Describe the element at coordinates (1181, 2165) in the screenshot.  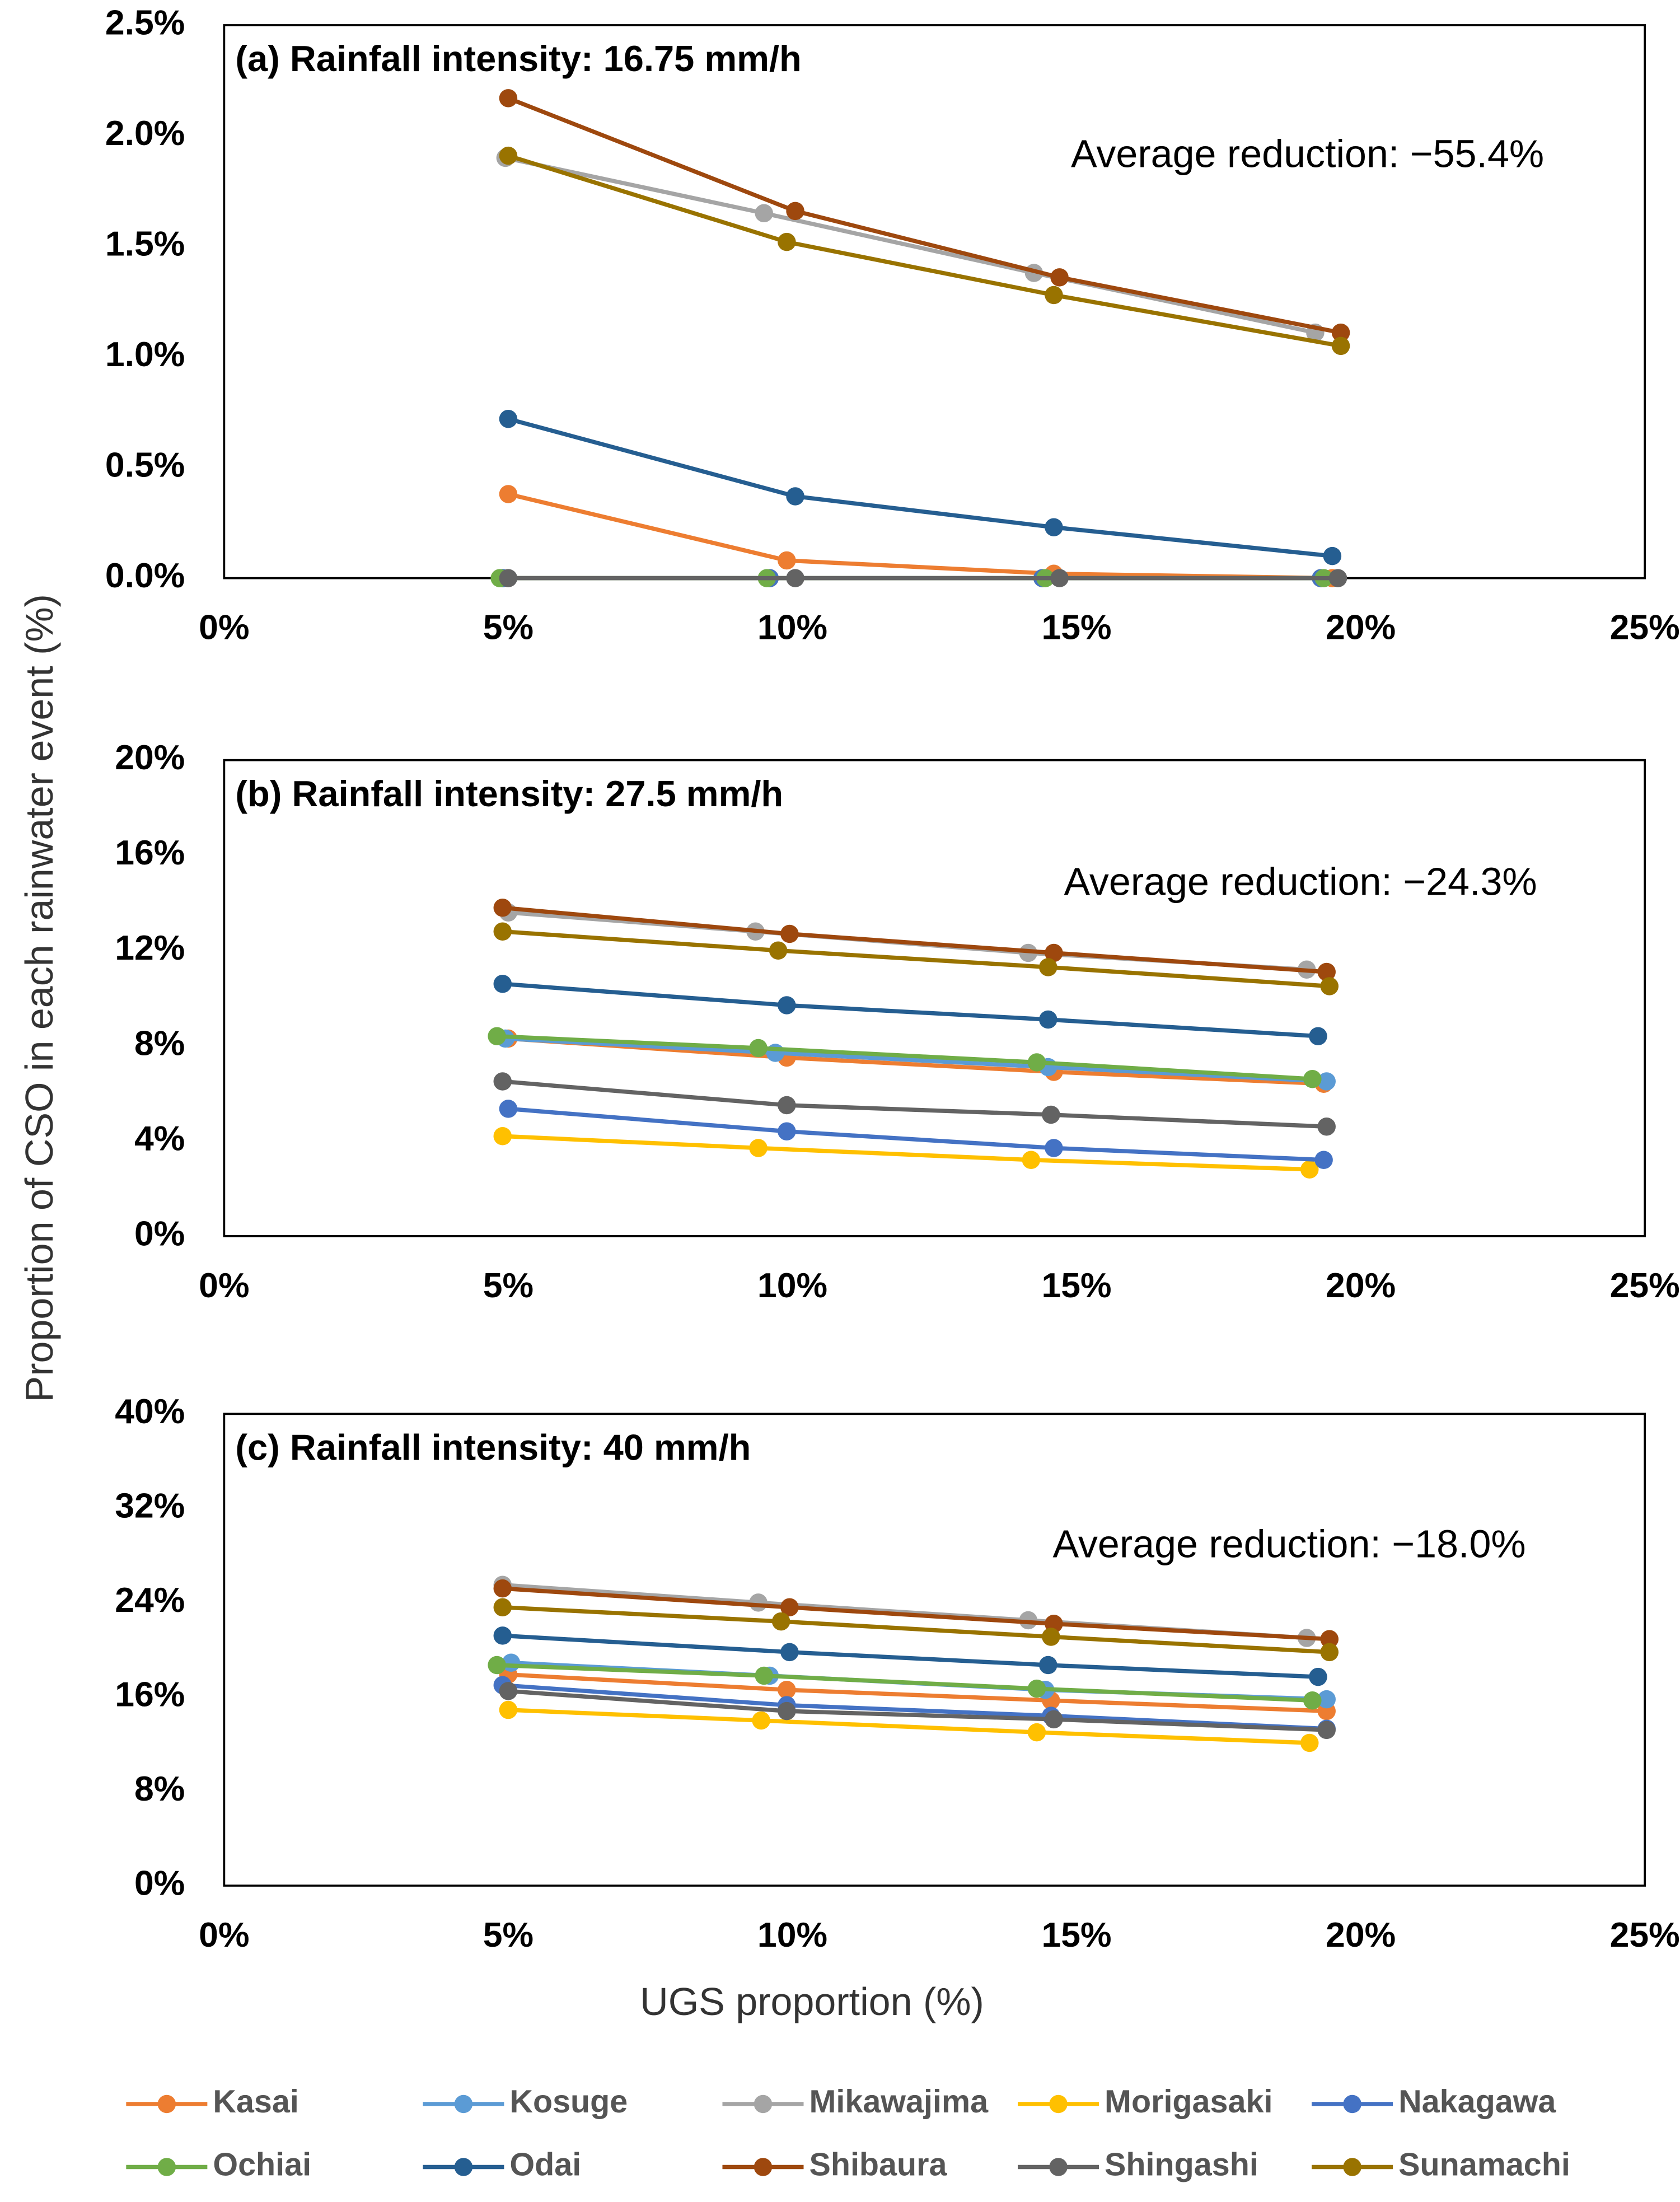
I see `legend-label: Shingashi` at that location.